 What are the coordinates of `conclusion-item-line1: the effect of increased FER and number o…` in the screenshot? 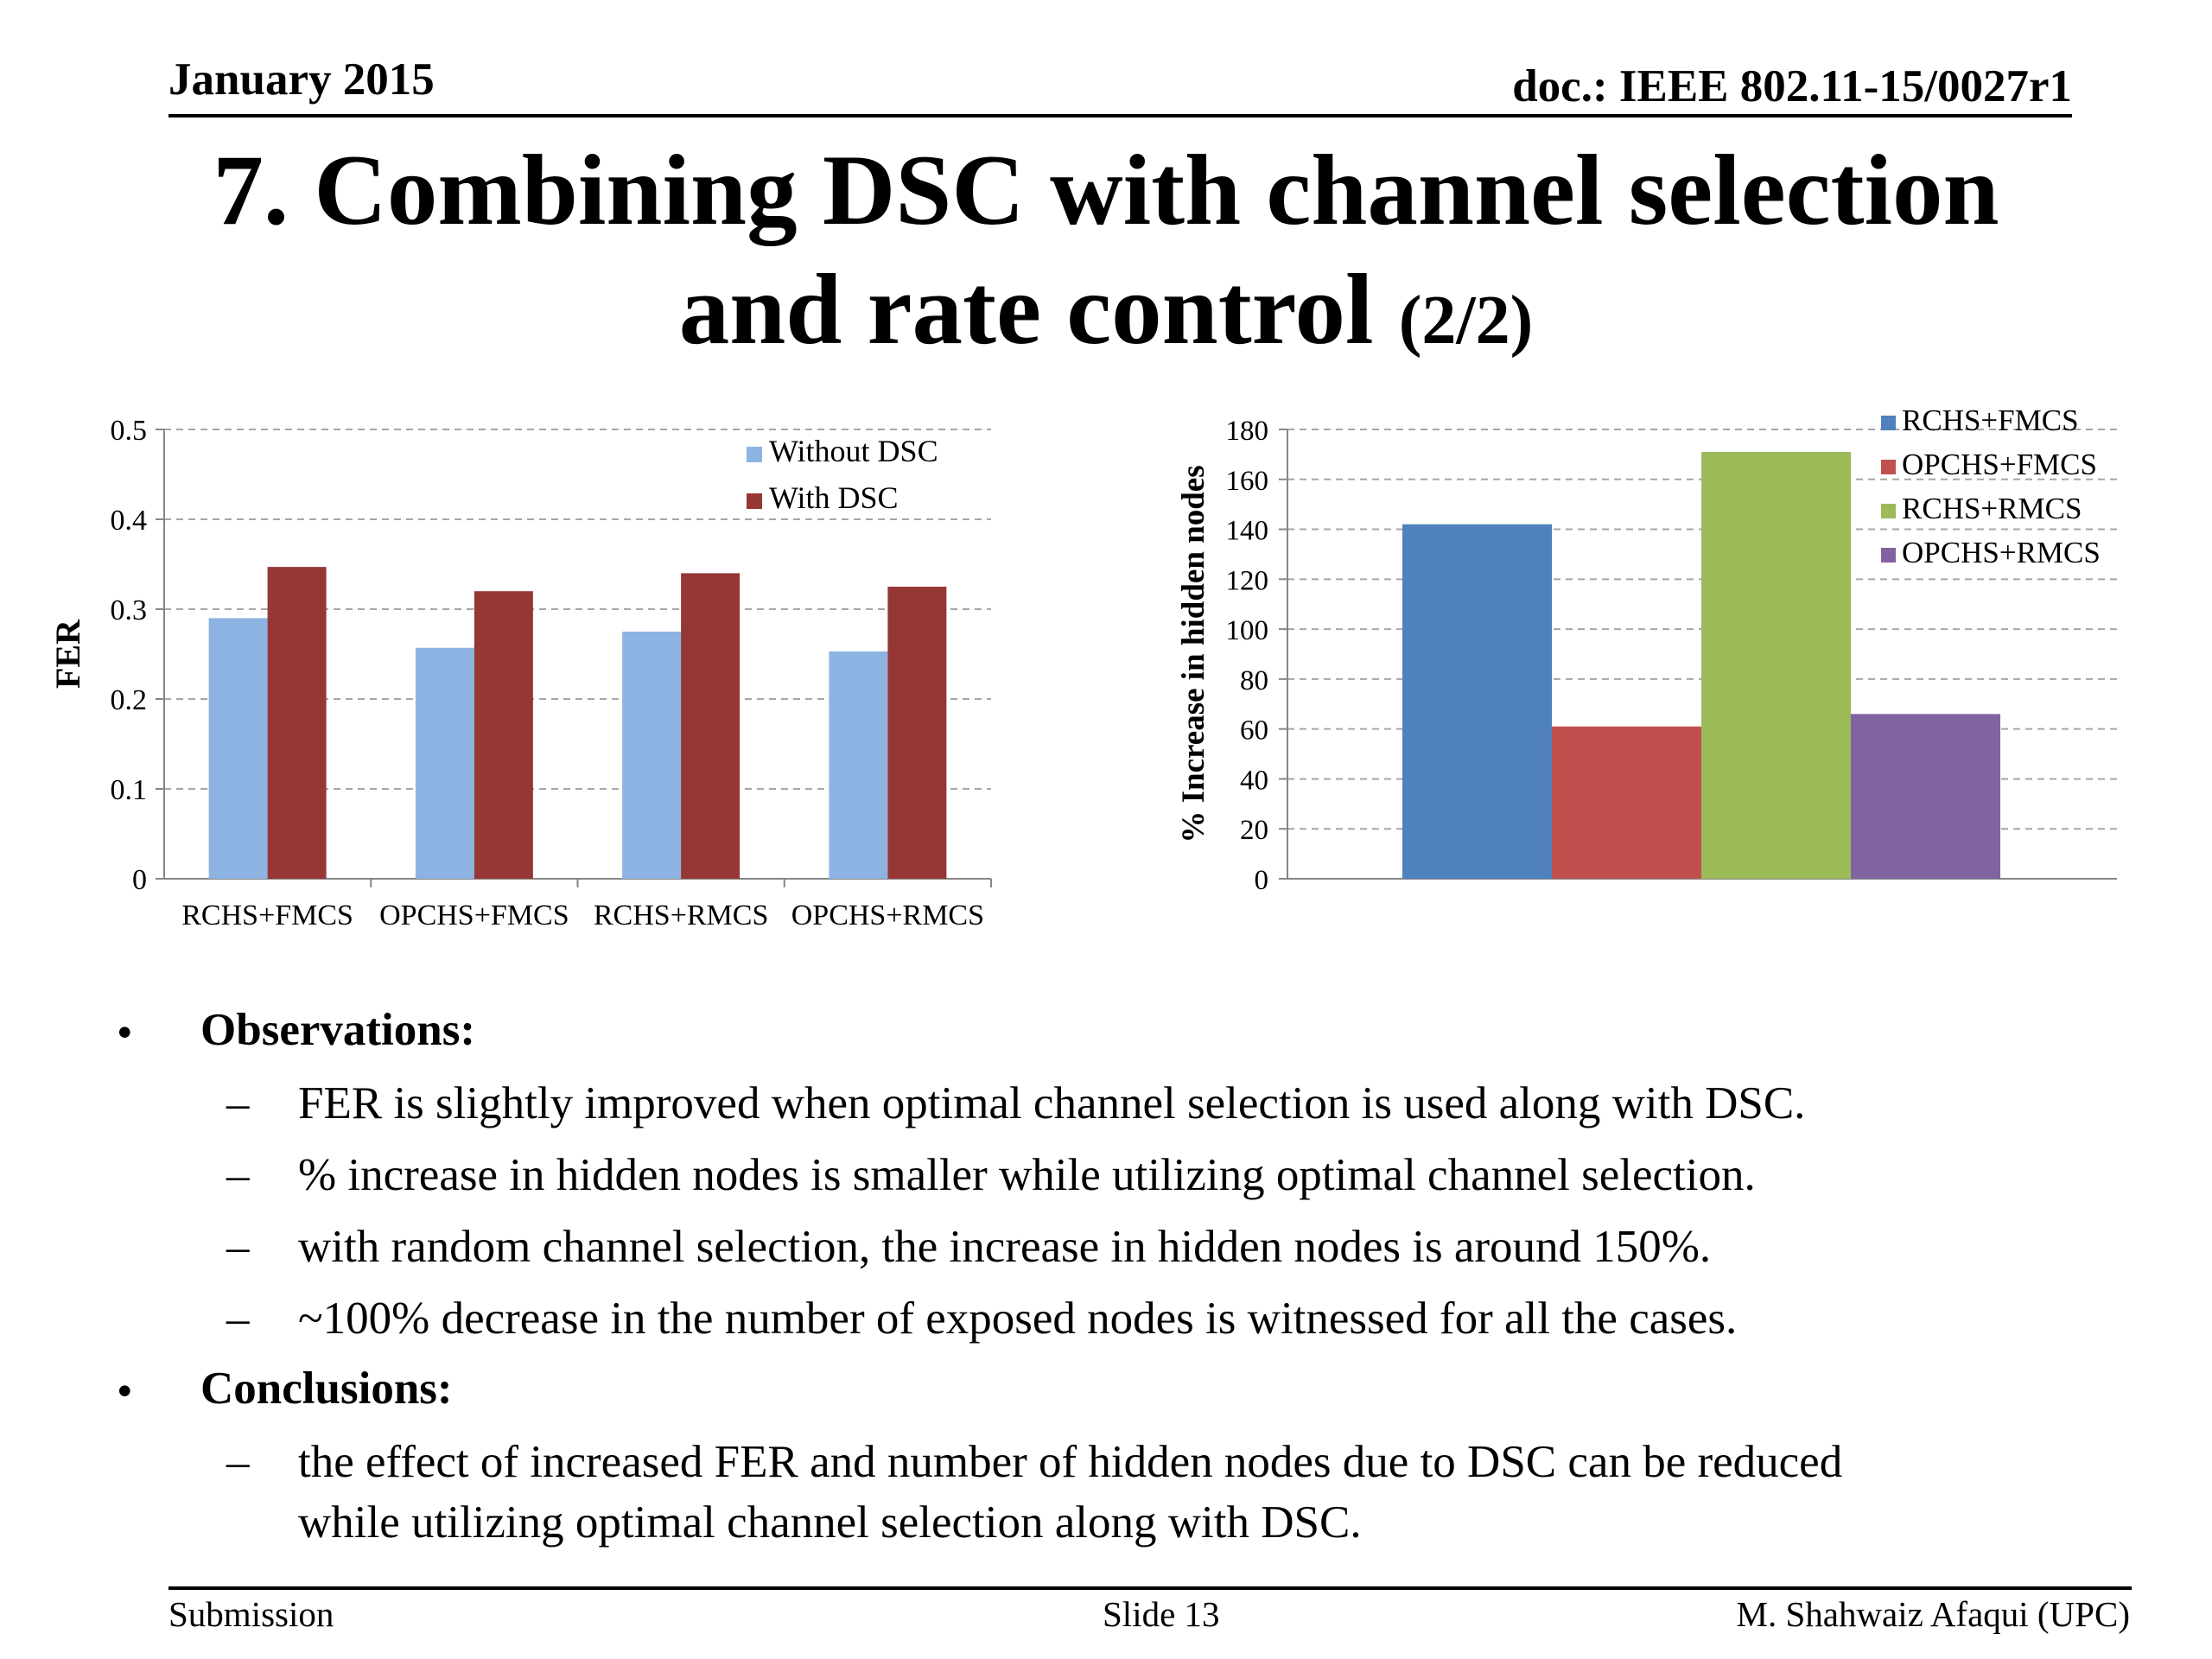 It's located at (1070, 1462).